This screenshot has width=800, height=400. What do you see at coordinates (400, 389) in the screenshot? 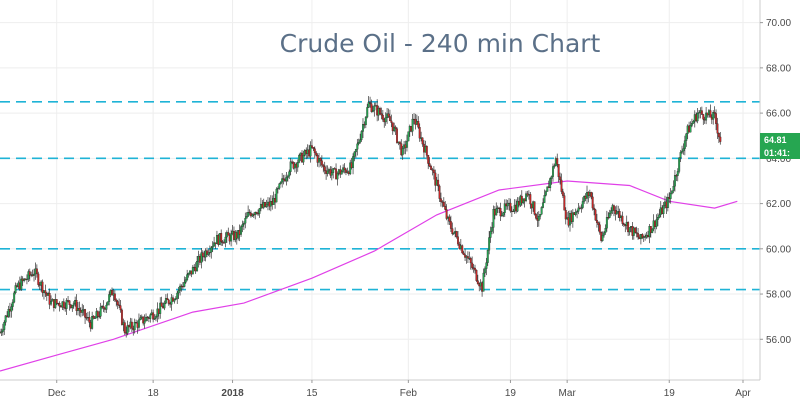
I see `time-axis: Dec 18 2018 15 Feb 19 Mar 19 Apr` at bounding box center [400, 389].